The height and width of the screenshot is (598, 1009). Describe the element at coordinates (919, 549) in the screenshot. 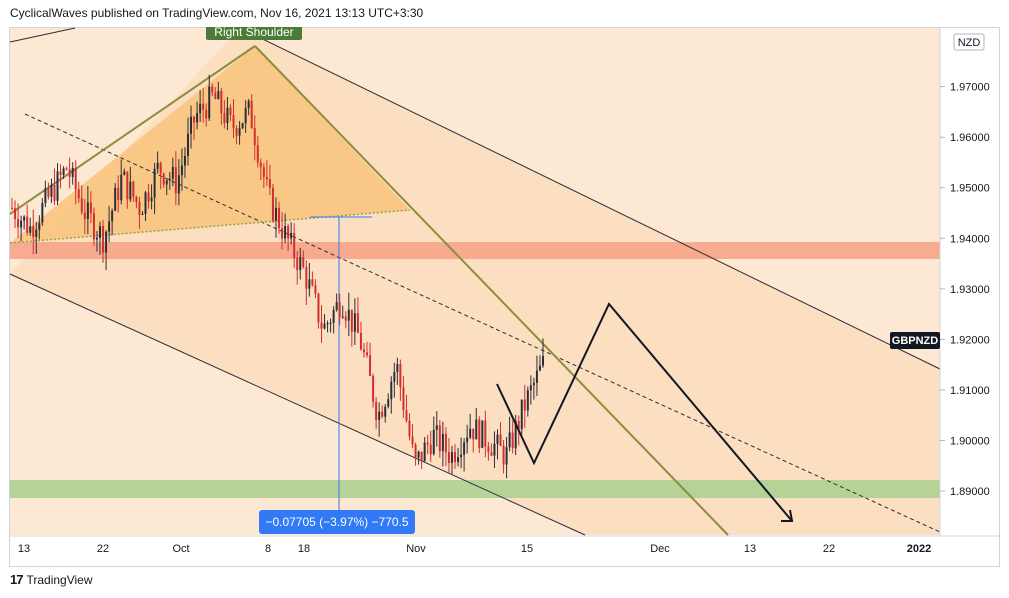

I see `time-tick-label: 2022` at that location.